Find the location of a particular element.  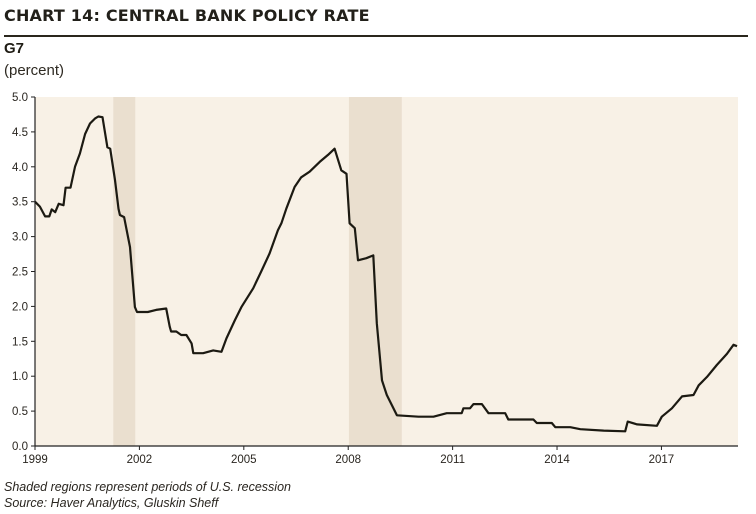

source-note: Source: Haver Analytics, Gluskin Sheff is located at coordinates (111, 503).